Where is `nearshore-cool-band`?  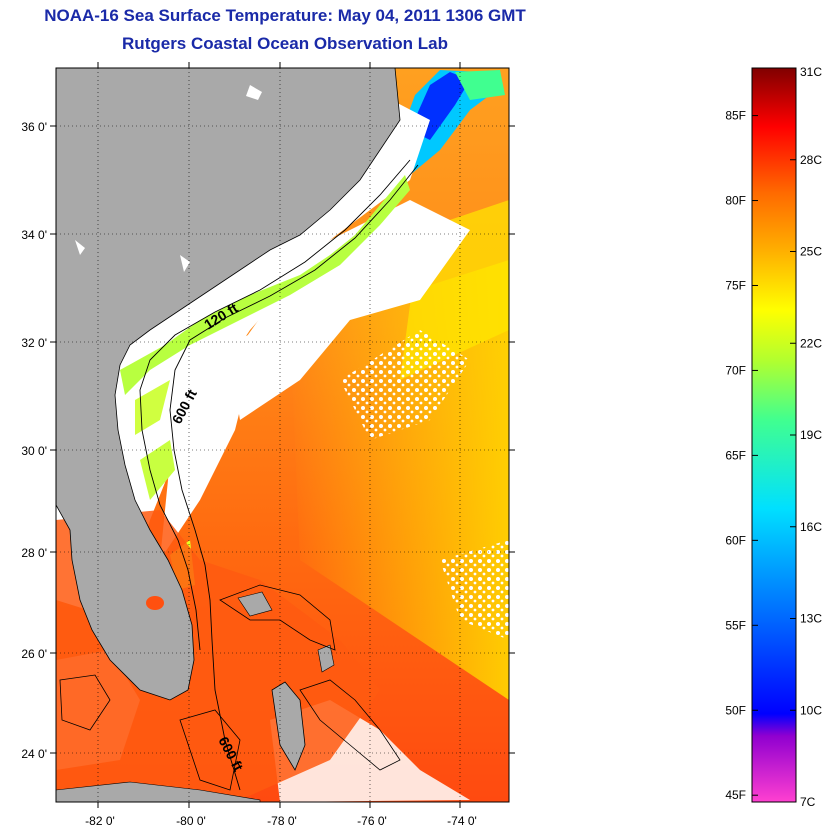 nearshore-cool-band is located at coordinates (265, 285).